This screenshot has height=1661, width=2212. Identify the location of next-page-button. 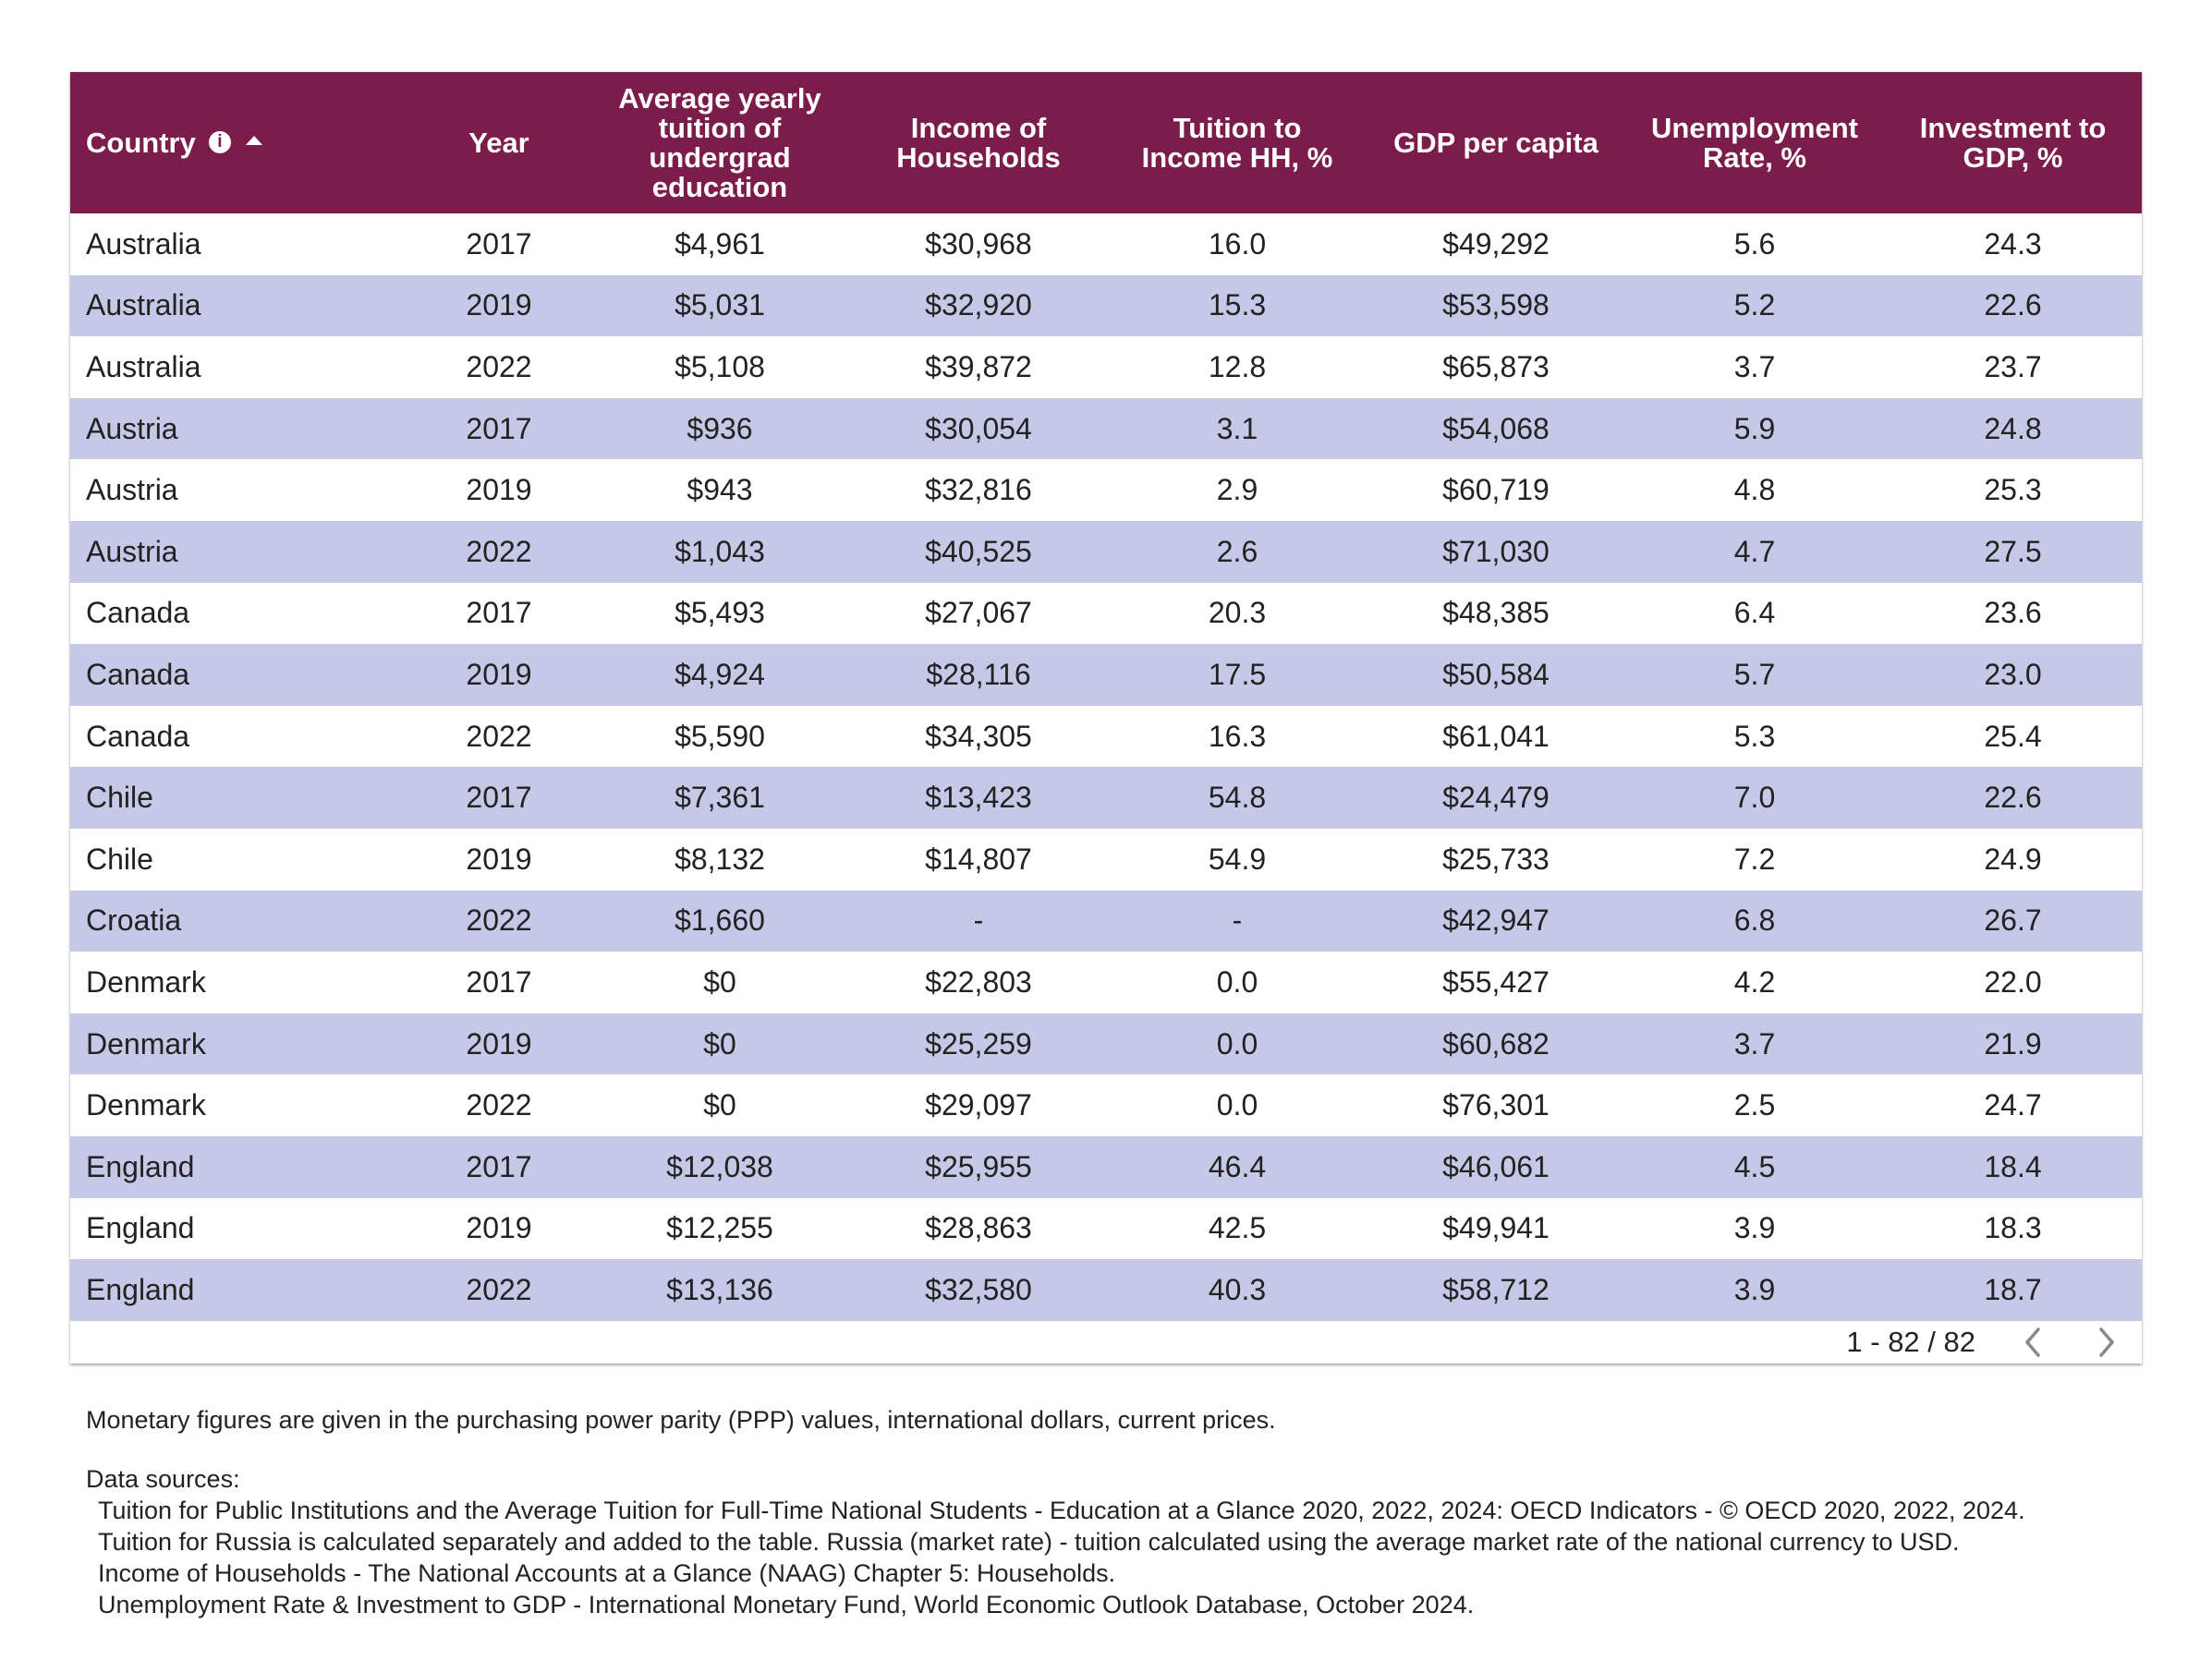
(2106, 1342).